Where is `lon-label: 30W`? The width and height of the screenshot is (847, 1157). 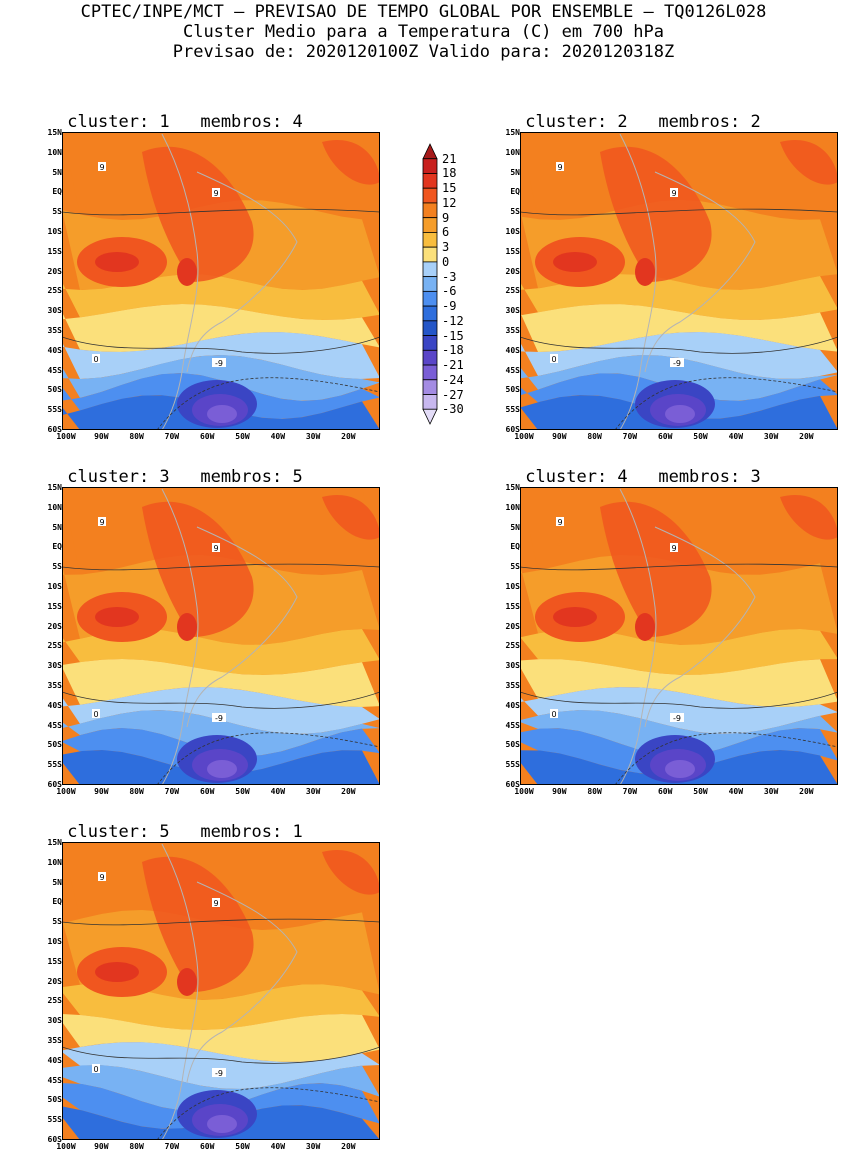 lon-label: 30W is located at coordinates (771, 791).